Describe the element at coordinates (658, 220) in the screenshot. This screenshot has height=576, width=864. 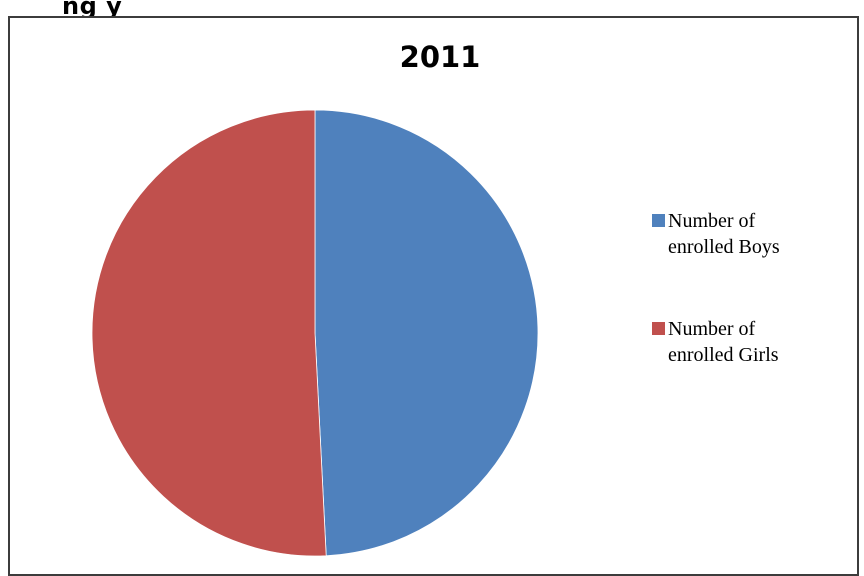
I see `legend-swatch-boys` at that location.